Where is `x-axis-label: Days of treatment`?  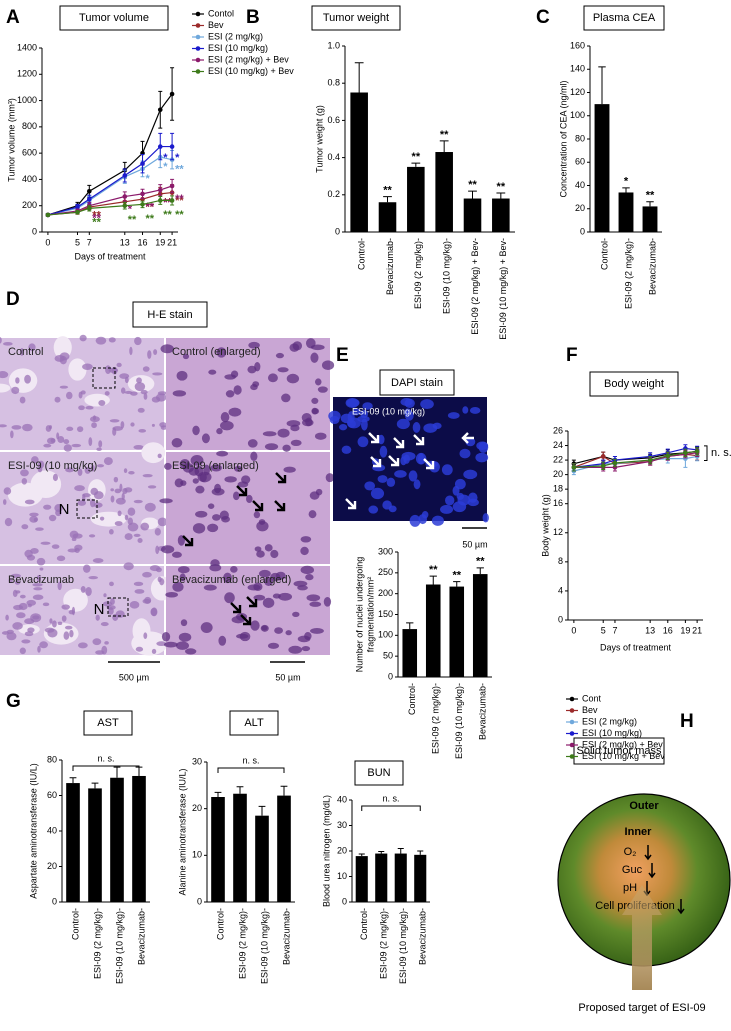
x-axis-label: Days of treatment is located at coordinates (110, 256).